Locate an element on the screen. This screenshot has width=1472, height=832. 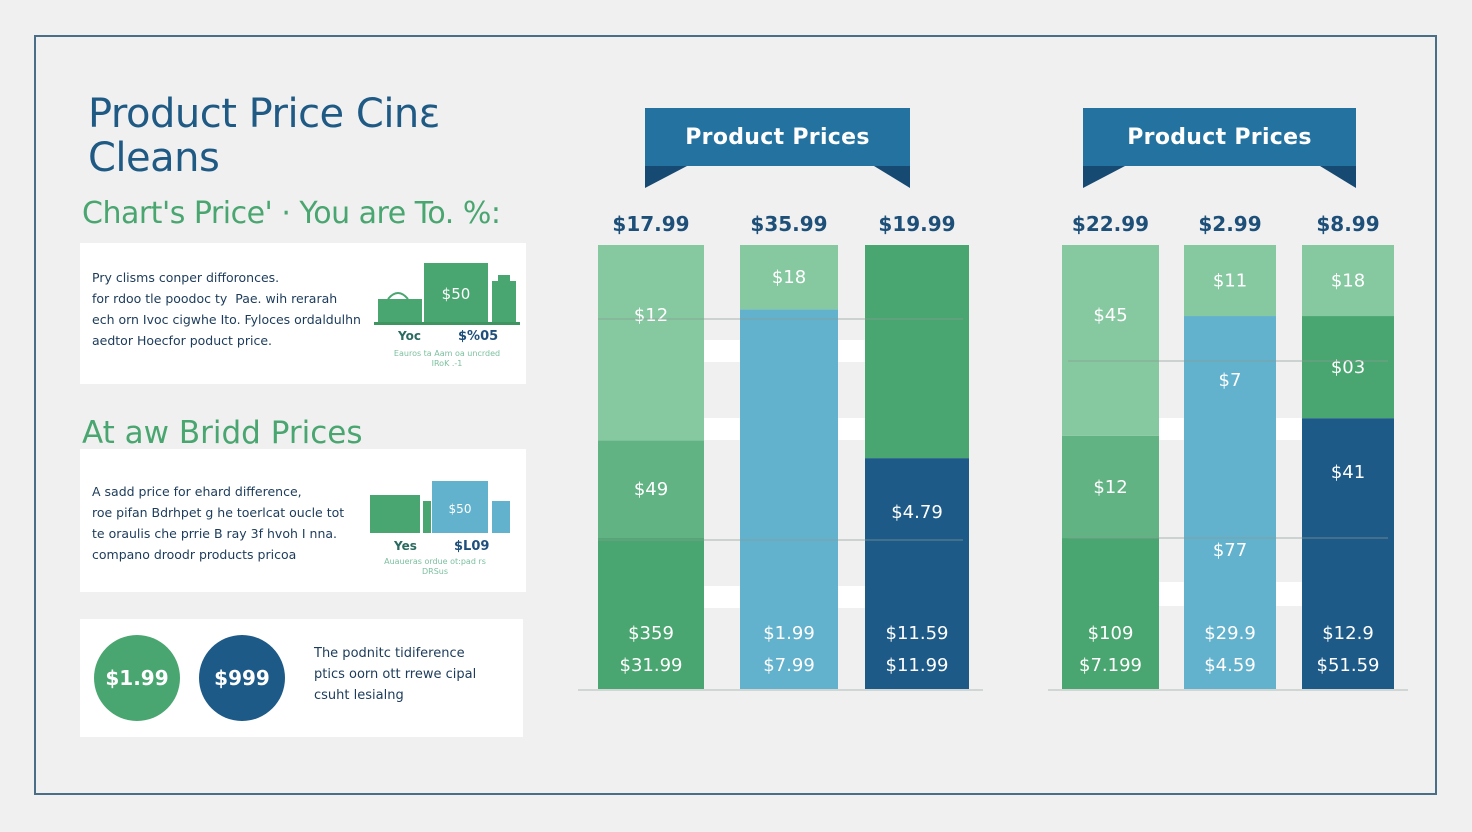
segment-value-label: $49 is located at coordinates (651, 489).